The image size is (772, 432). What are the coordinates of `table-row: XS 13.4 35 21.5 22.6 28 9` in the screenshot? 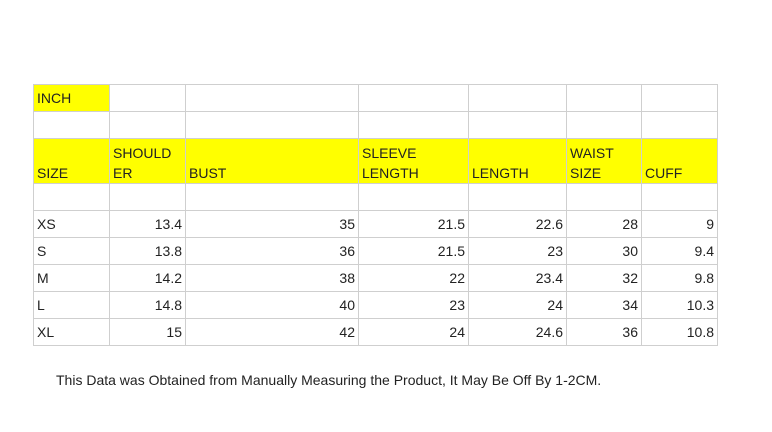 It's located at (375, 224).